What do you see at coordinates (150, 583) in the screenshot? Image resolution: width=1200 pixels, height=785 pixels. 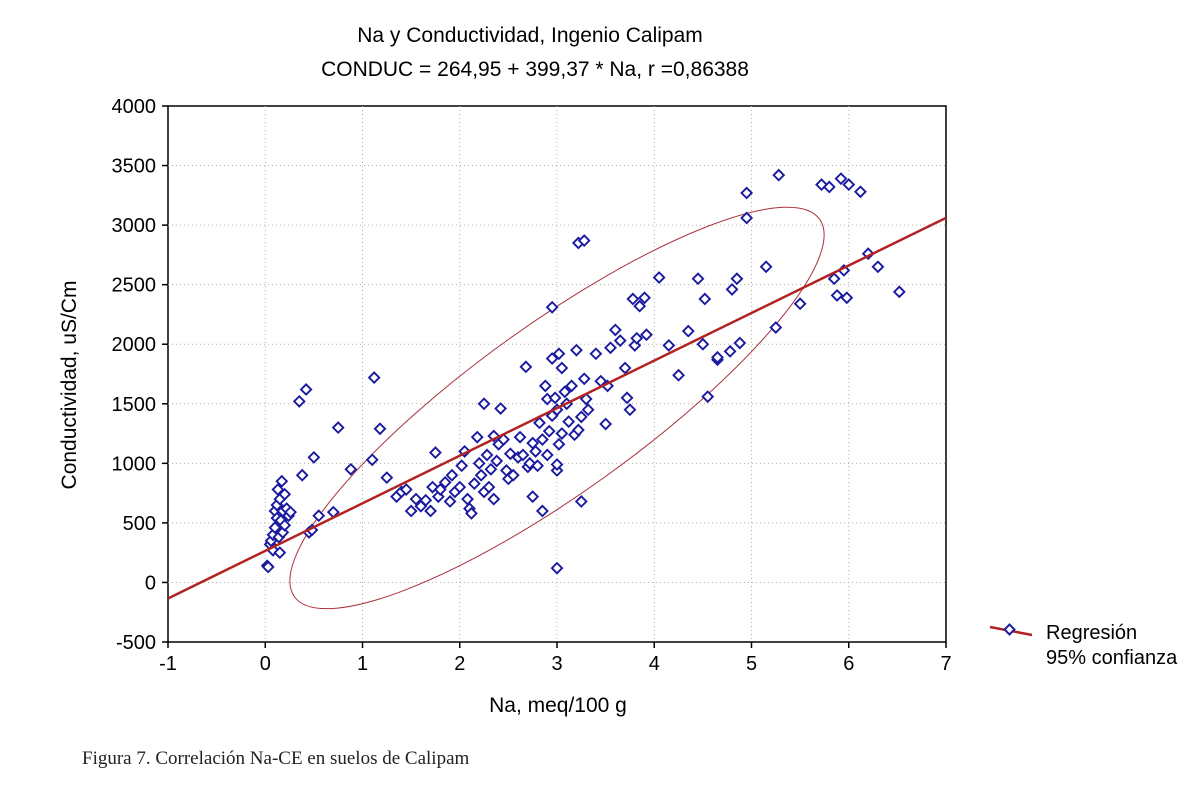 I see `y-tick-label: 0` at bounding box center [150, 583].